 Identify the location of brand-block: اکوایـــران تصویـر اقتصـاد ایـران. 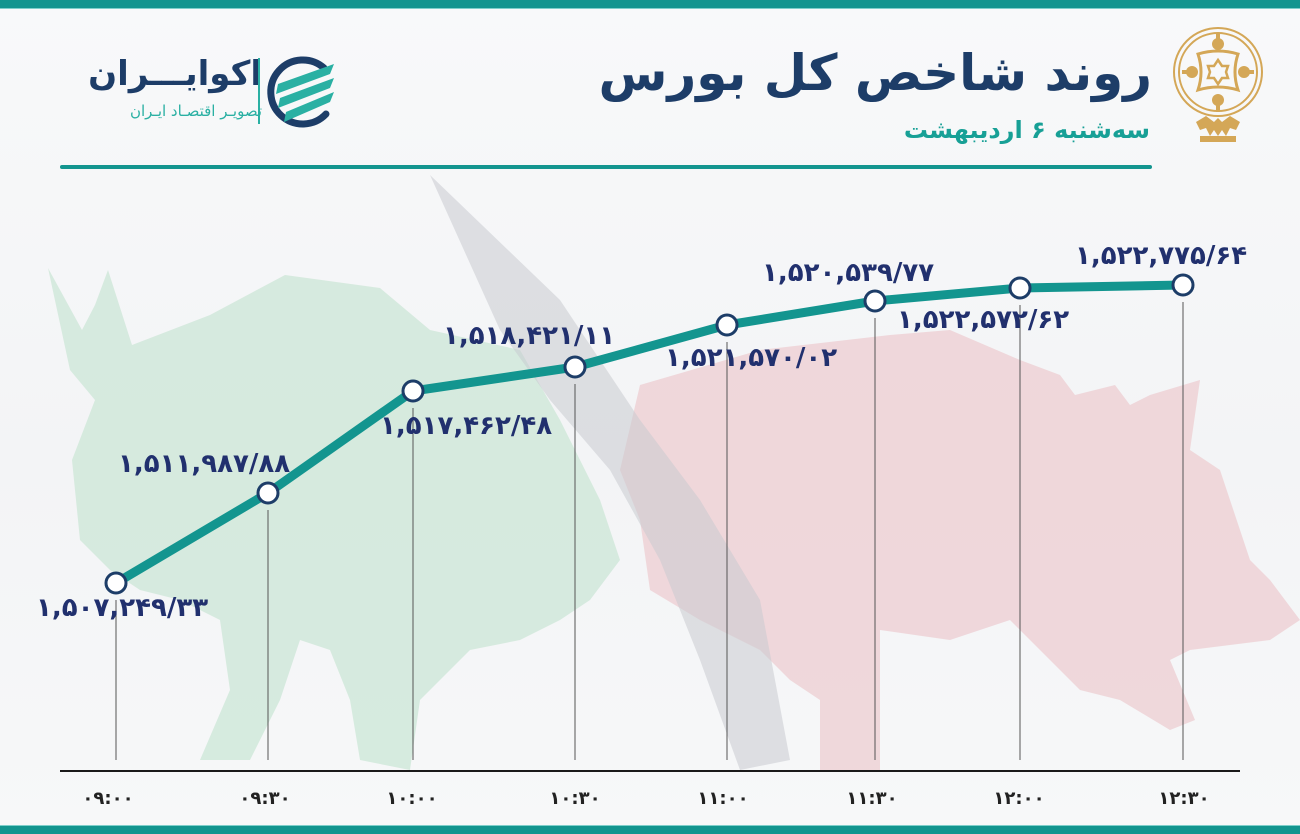
(209, 90).